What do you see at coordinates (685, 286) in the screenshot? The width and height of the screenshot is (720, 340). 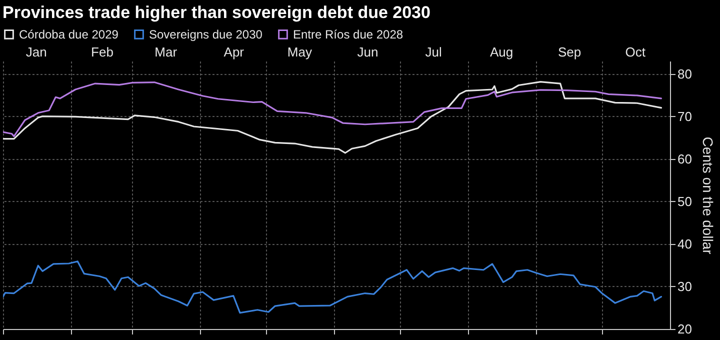 I see `y-tick-label: 30` at bounding box center [685, 286].